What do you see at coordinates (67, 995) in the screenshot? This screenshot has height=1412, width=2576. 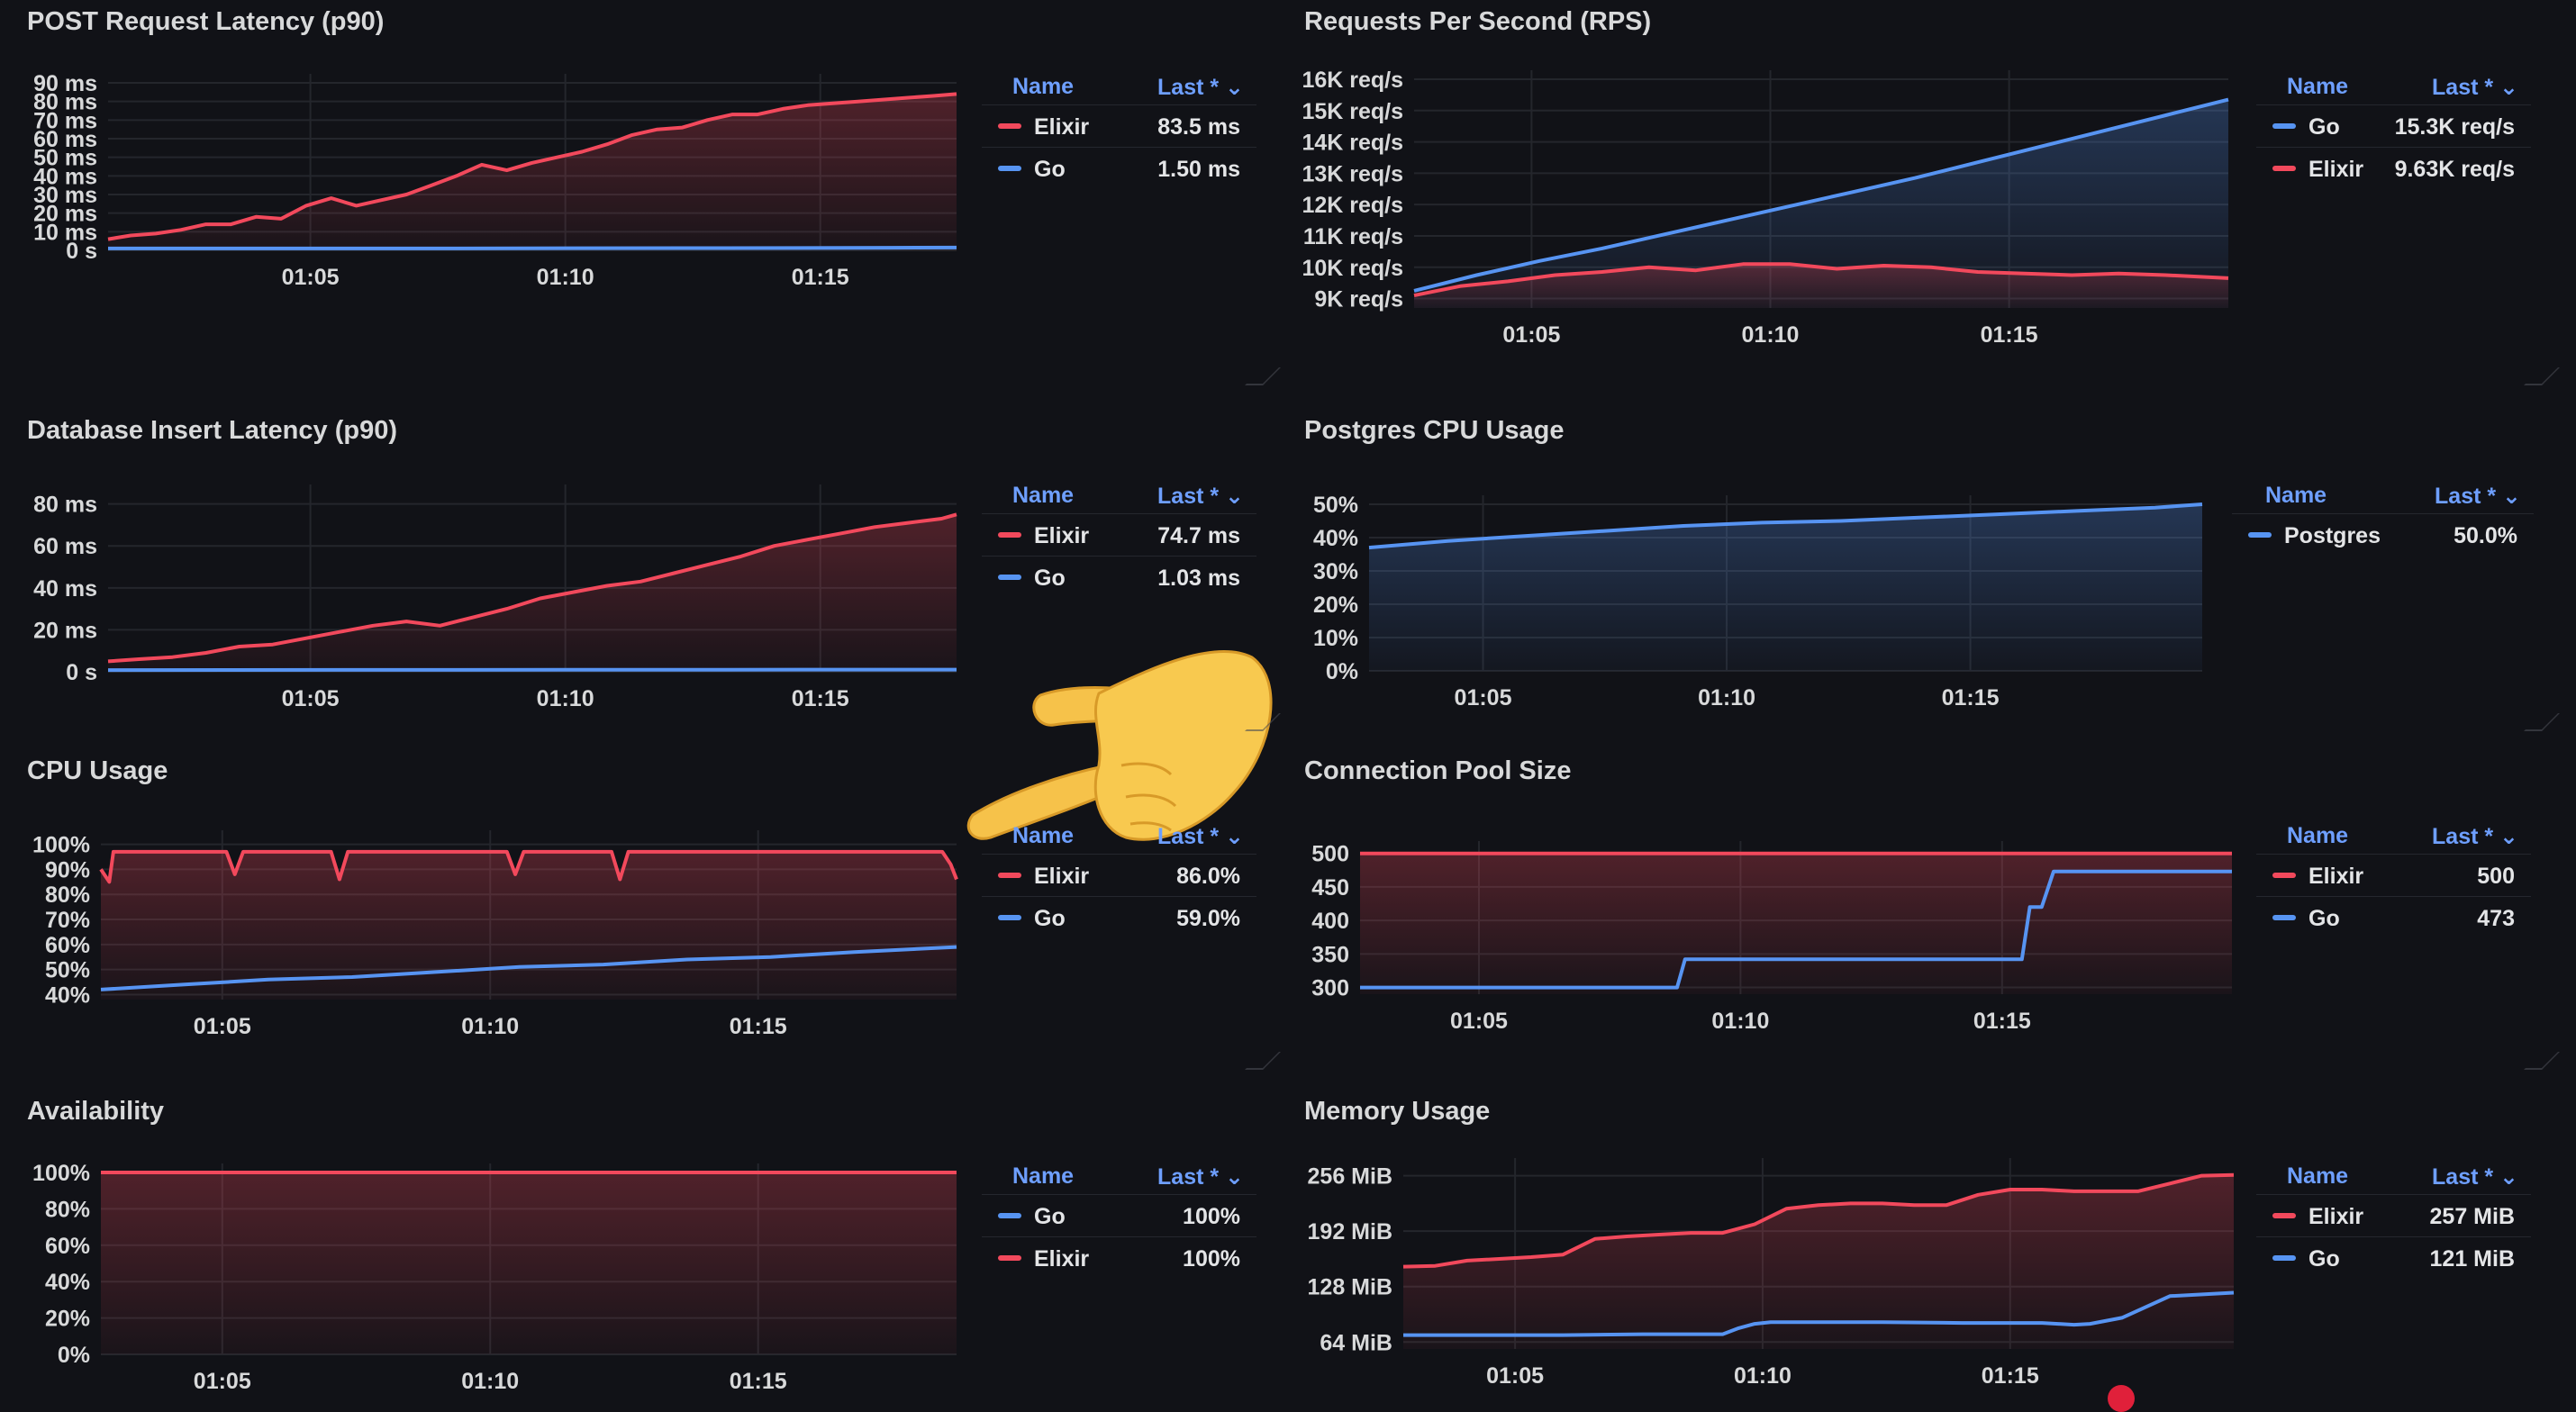 I see `cpu-usage-ytick-label: 40%` at bounding box center [67, 995].